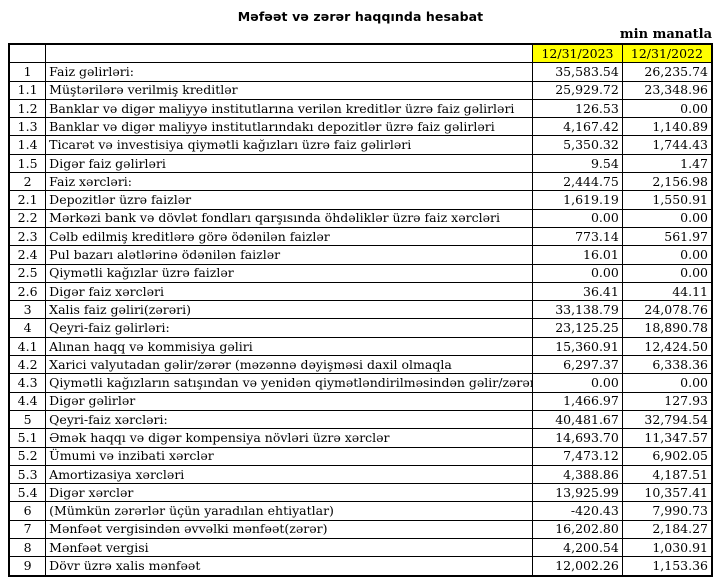 The width and height of the screenshot is (721, 586). Describe the element at coordinates (27, 218) in the screenshot. I see `row-number-cell: 2.2` at that location.